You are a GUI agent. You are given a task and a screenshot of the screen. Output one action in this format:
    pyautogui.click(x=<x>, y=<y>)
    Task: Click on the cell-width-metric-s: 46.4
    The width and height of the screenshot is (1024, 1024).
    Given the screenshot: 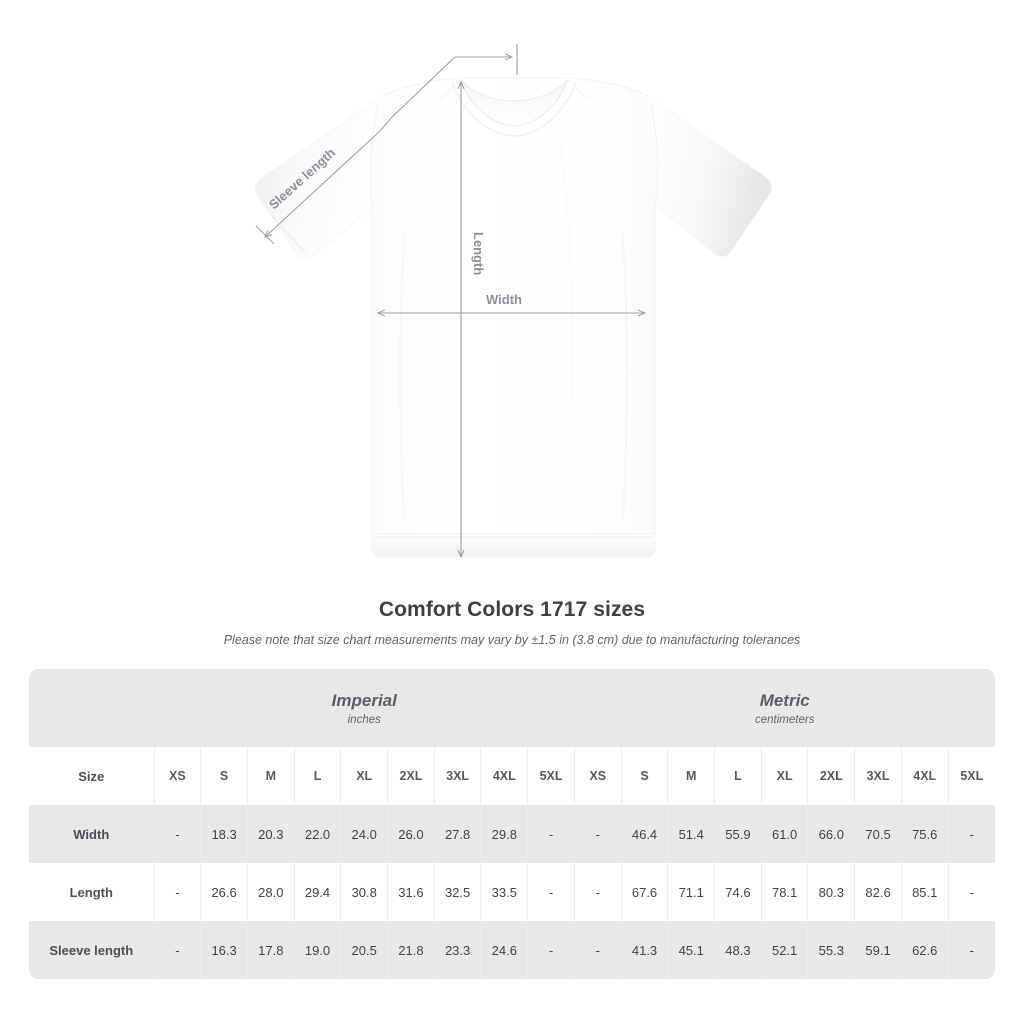 What is the action you would take?
    pyautogui.click(x=644, y=834)
    